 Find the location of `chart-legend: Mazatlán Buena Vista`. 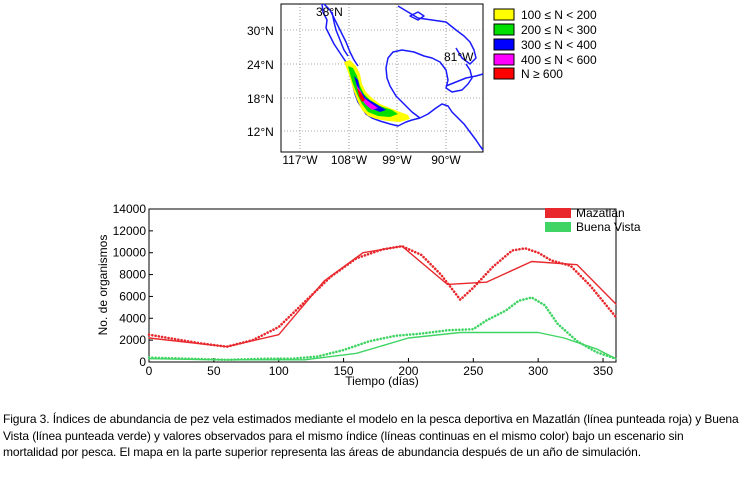

chart-legend: Mazatlán Buena Vista is located at coordinates (593, 220).